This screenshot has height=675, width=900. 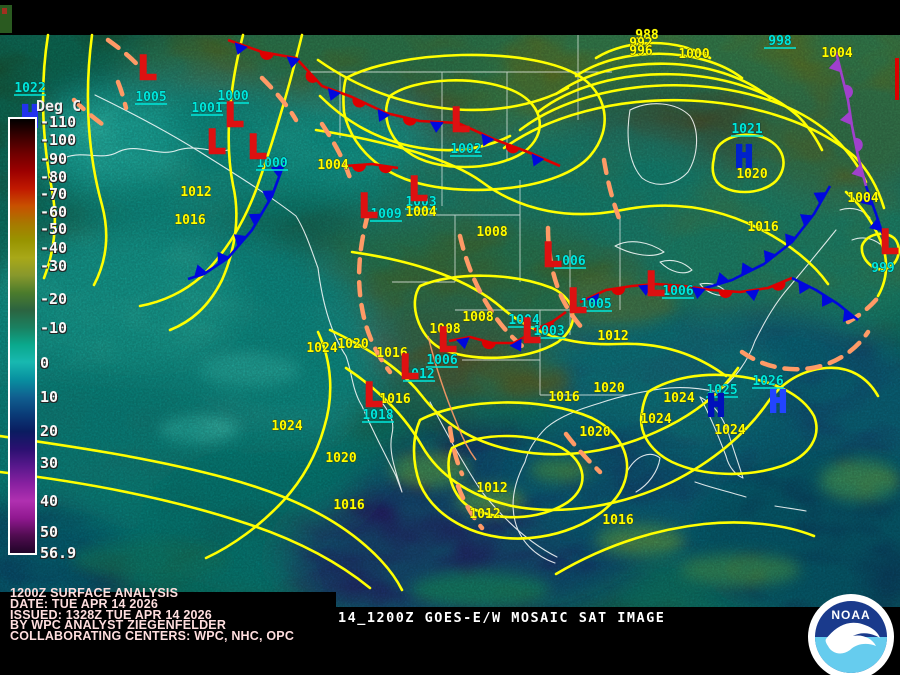 What do you see at coordinates (237, 219) in the screenshot?
I see `cold-front` at bounding box center [237, 219].